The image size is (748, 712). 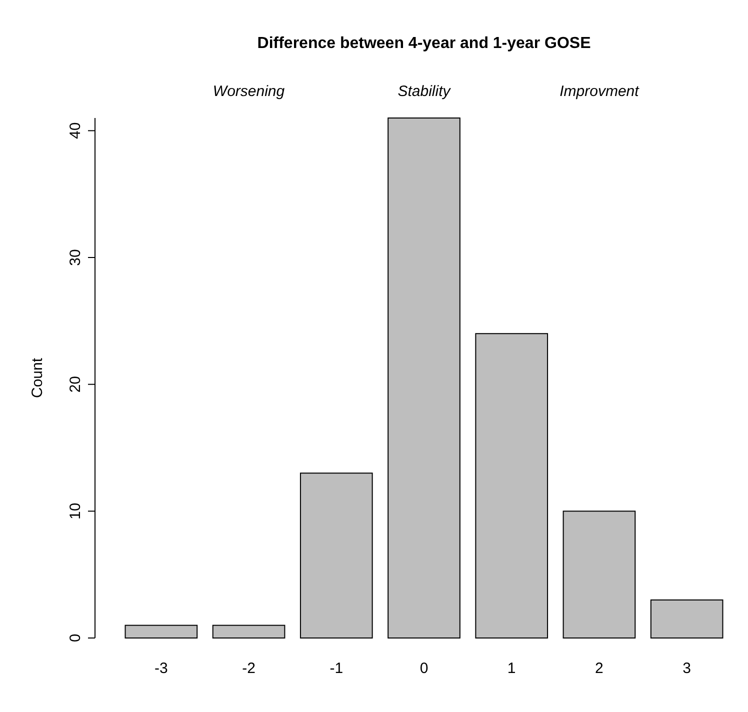 What do you see at coordinates (686, 668) in the screenshot?
I see `x-tick-label: 3` at bounding box center [686, 668].